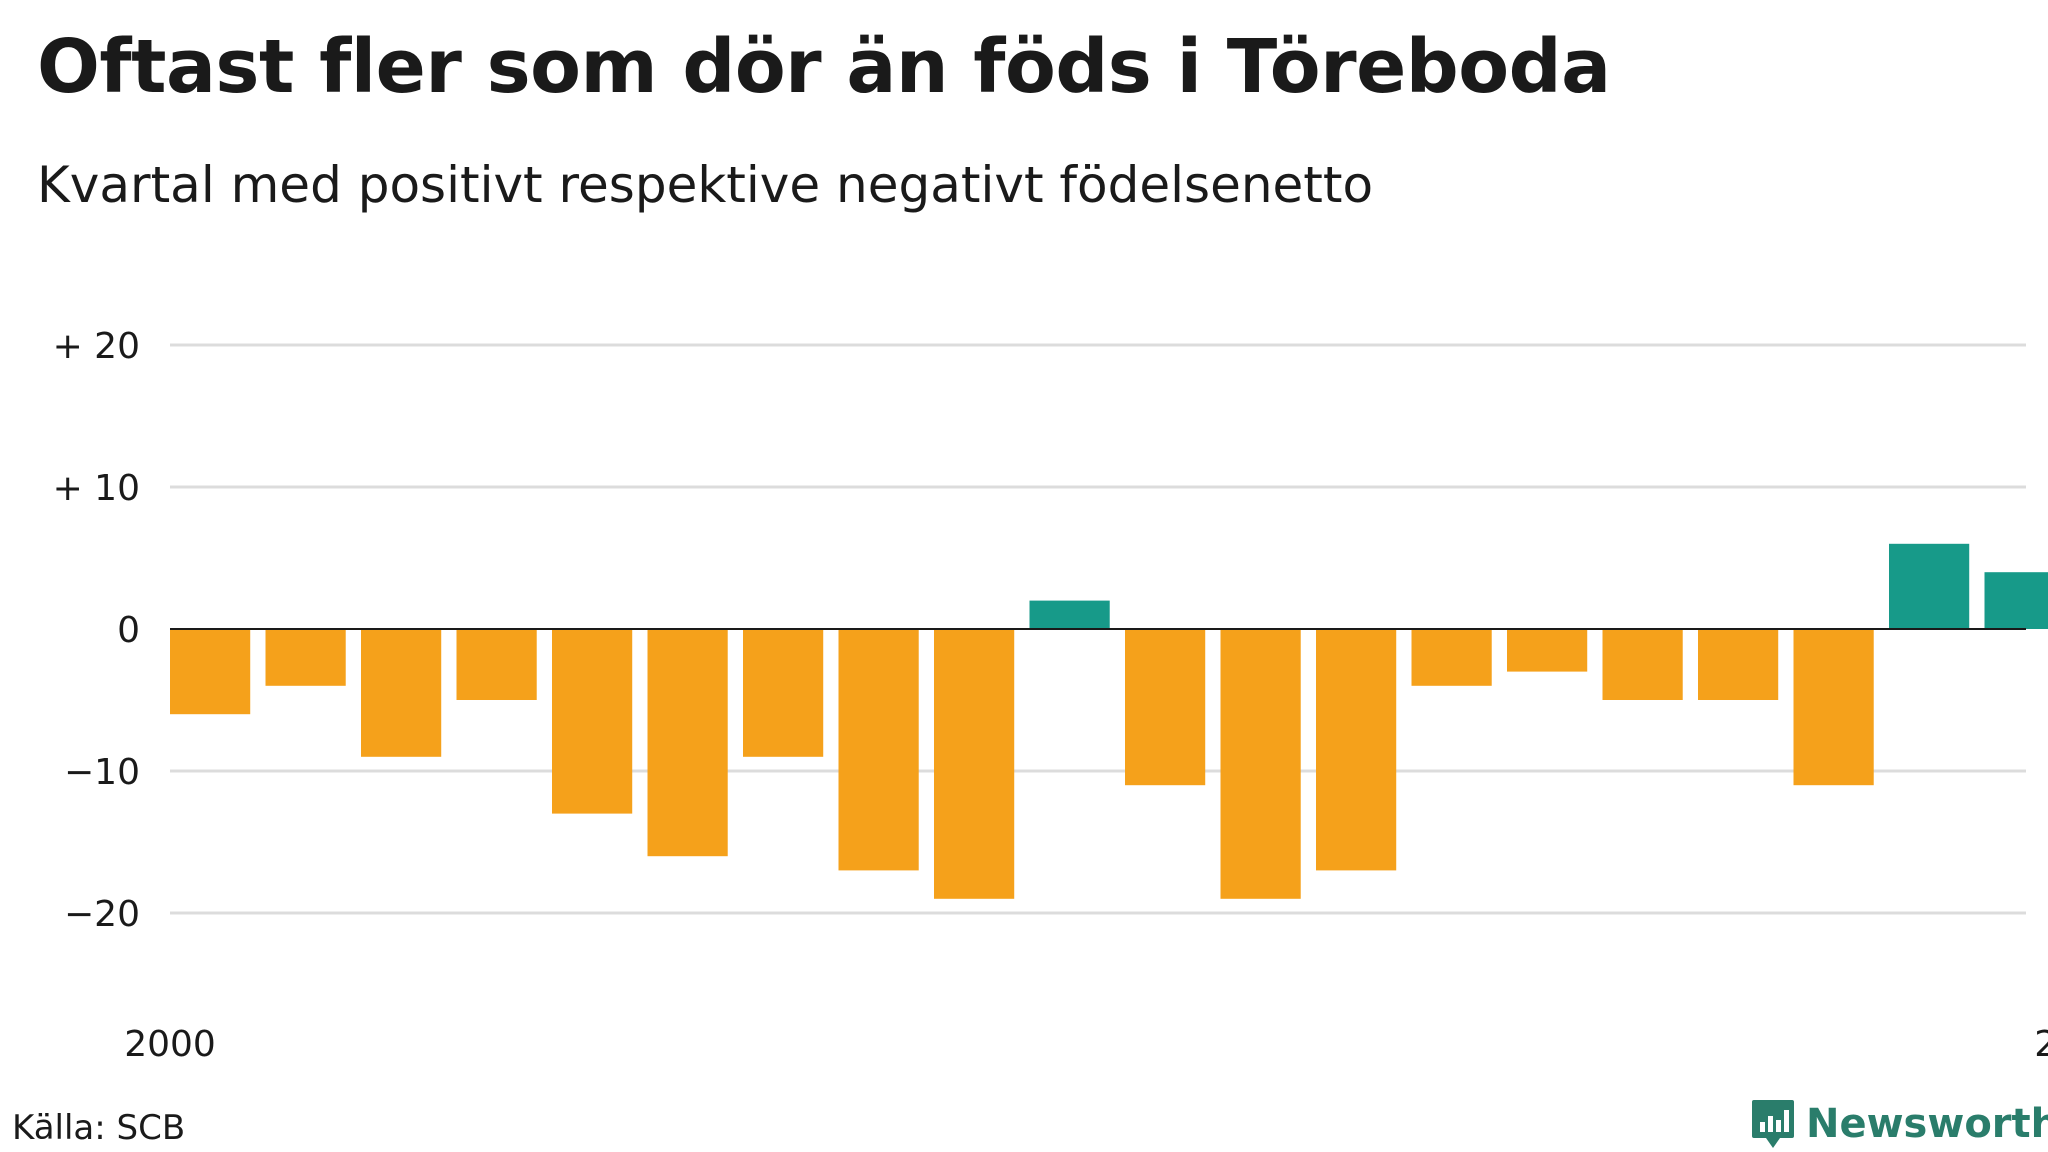 Image resolution: width=2048 pixels, height=1152 pixels. I want to click on y-tick-label: −20, so click(102, 914).